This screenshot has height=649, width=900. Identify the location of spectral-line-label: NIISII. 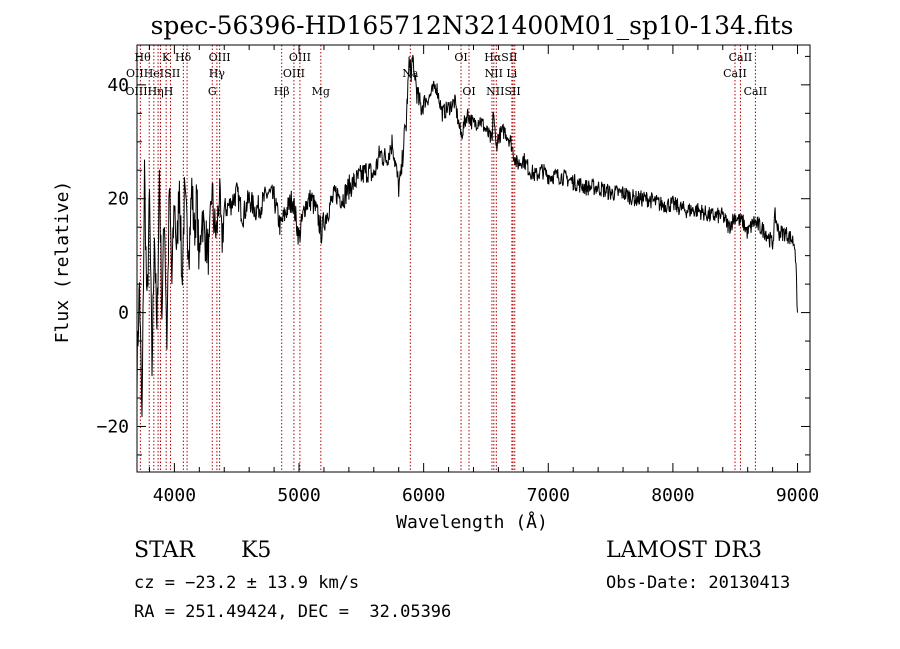
(503, 91).